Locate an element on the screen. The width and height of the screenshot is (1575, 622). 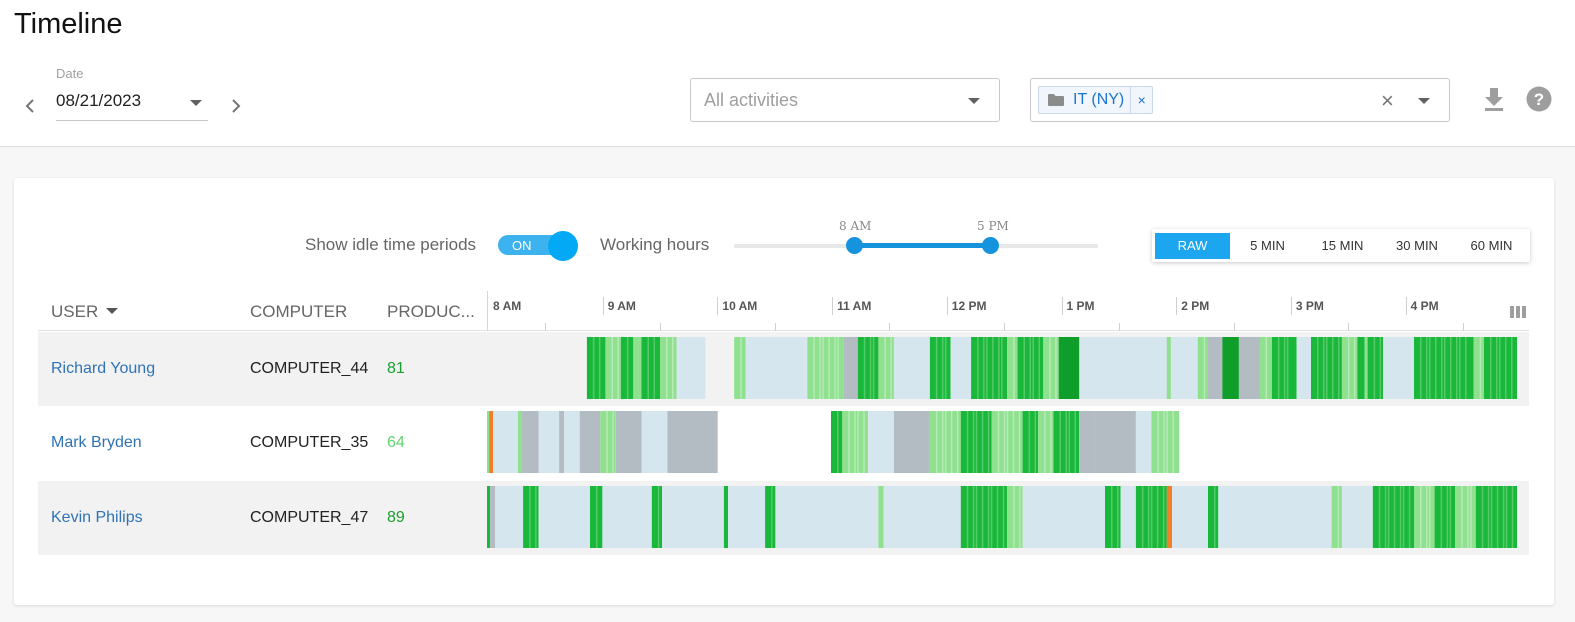
working-hours-slider: 8 AM 5 PM is located at coordinates (916, 236).